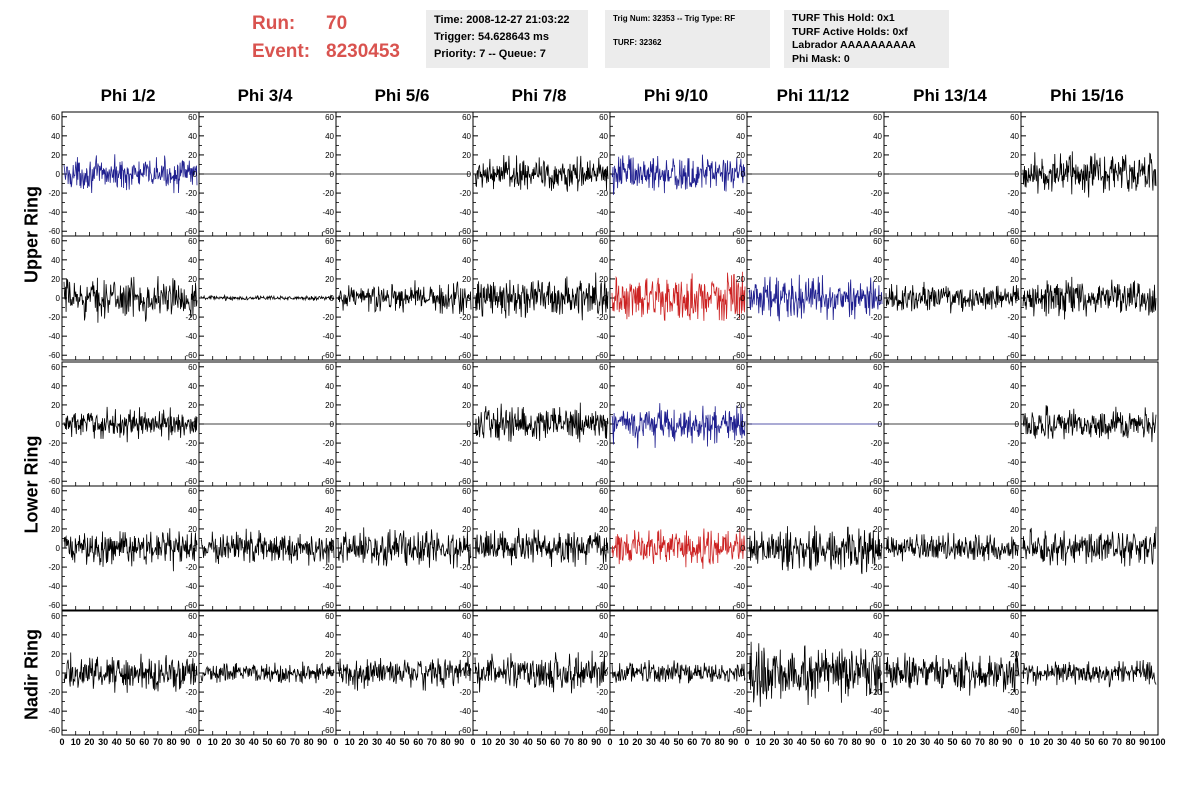  What do you see at coordinates (459, 742) in the screenshot?
I see `x-tick-label: 90` at bounding box center [459, 742].